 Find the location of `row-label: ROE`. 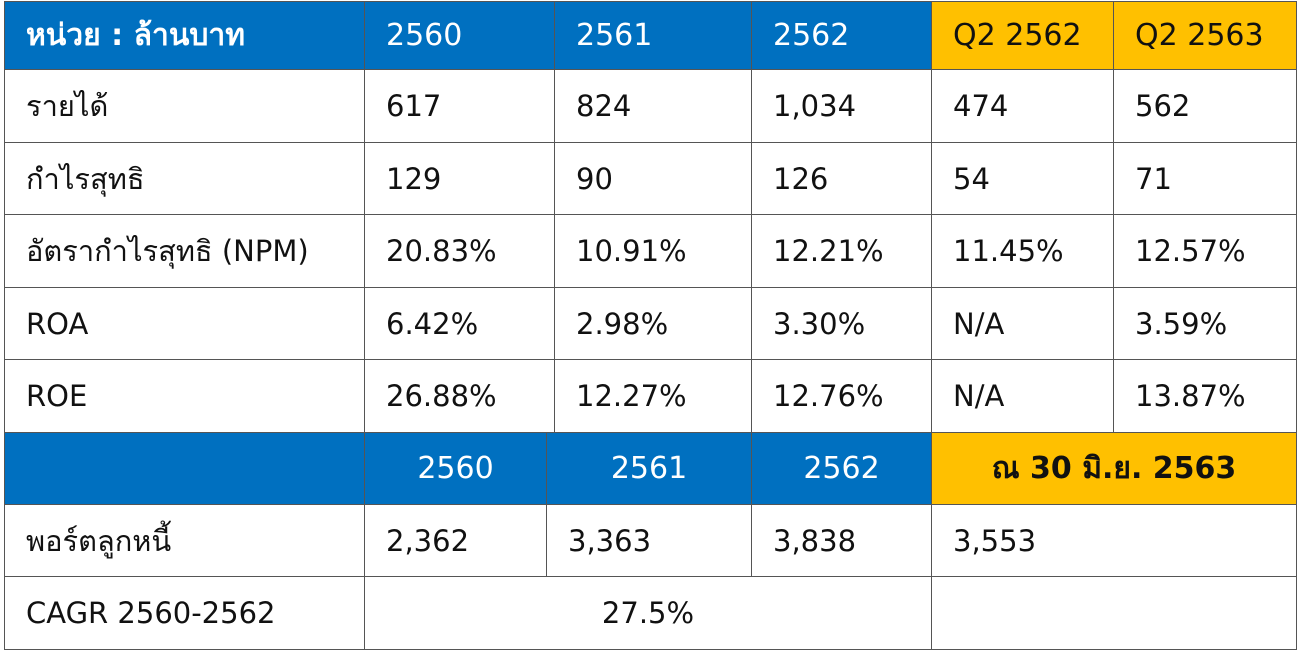

row-label: ROE is located at coordinates (184, 396).